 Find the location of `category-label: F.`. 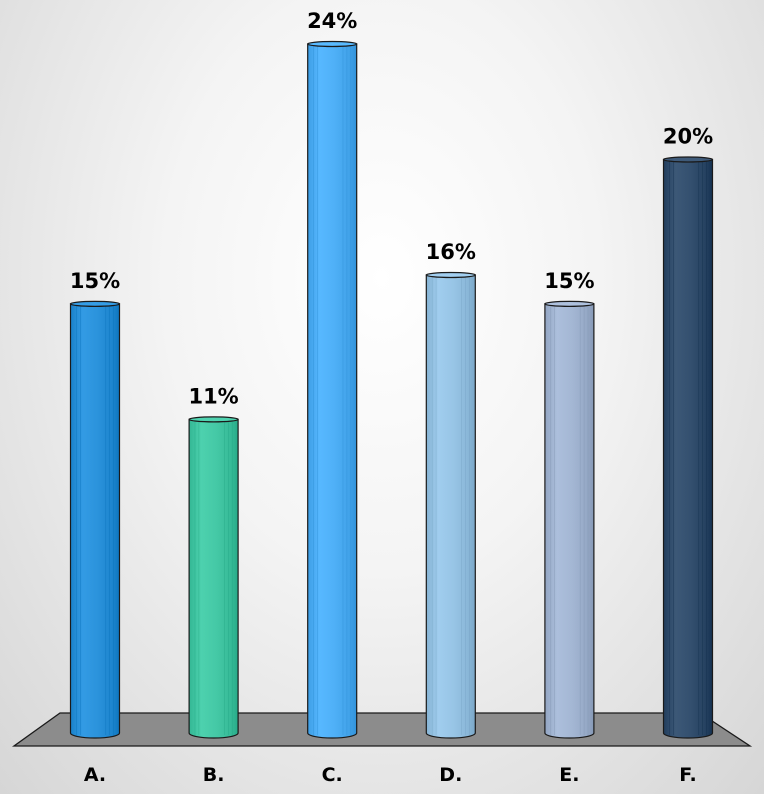

category-label: F. is located at coordinates (687, 775).